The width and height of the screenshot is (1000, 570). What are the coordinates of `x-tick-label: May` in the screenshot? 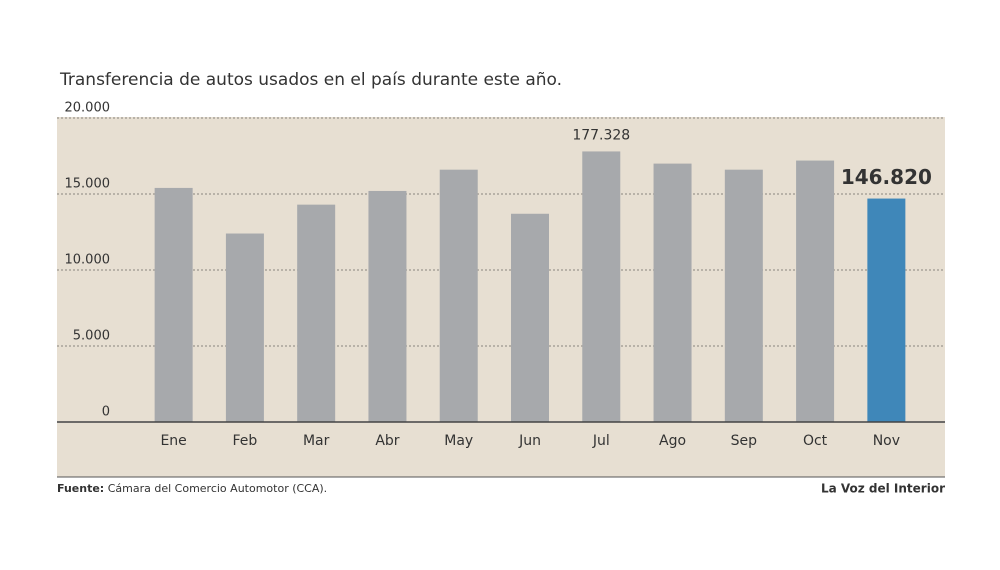 It's located at (458, 441).